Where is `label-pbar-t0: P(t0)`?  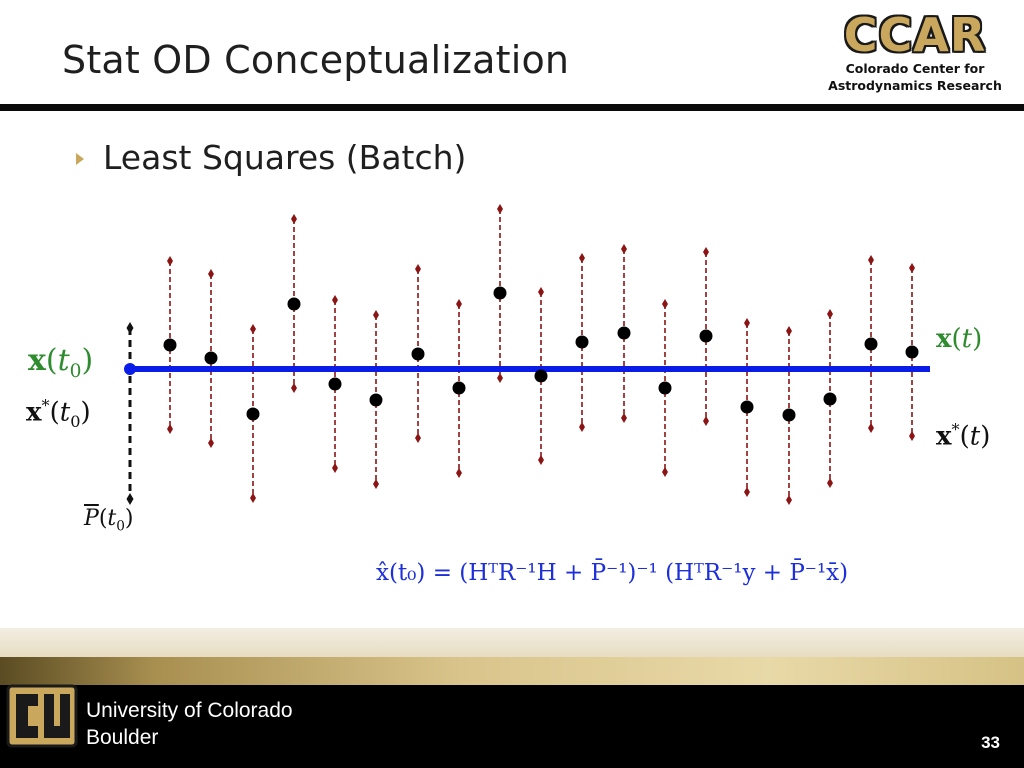 label-pbar-t0: P(t0) is located at coordinates (109, 520).